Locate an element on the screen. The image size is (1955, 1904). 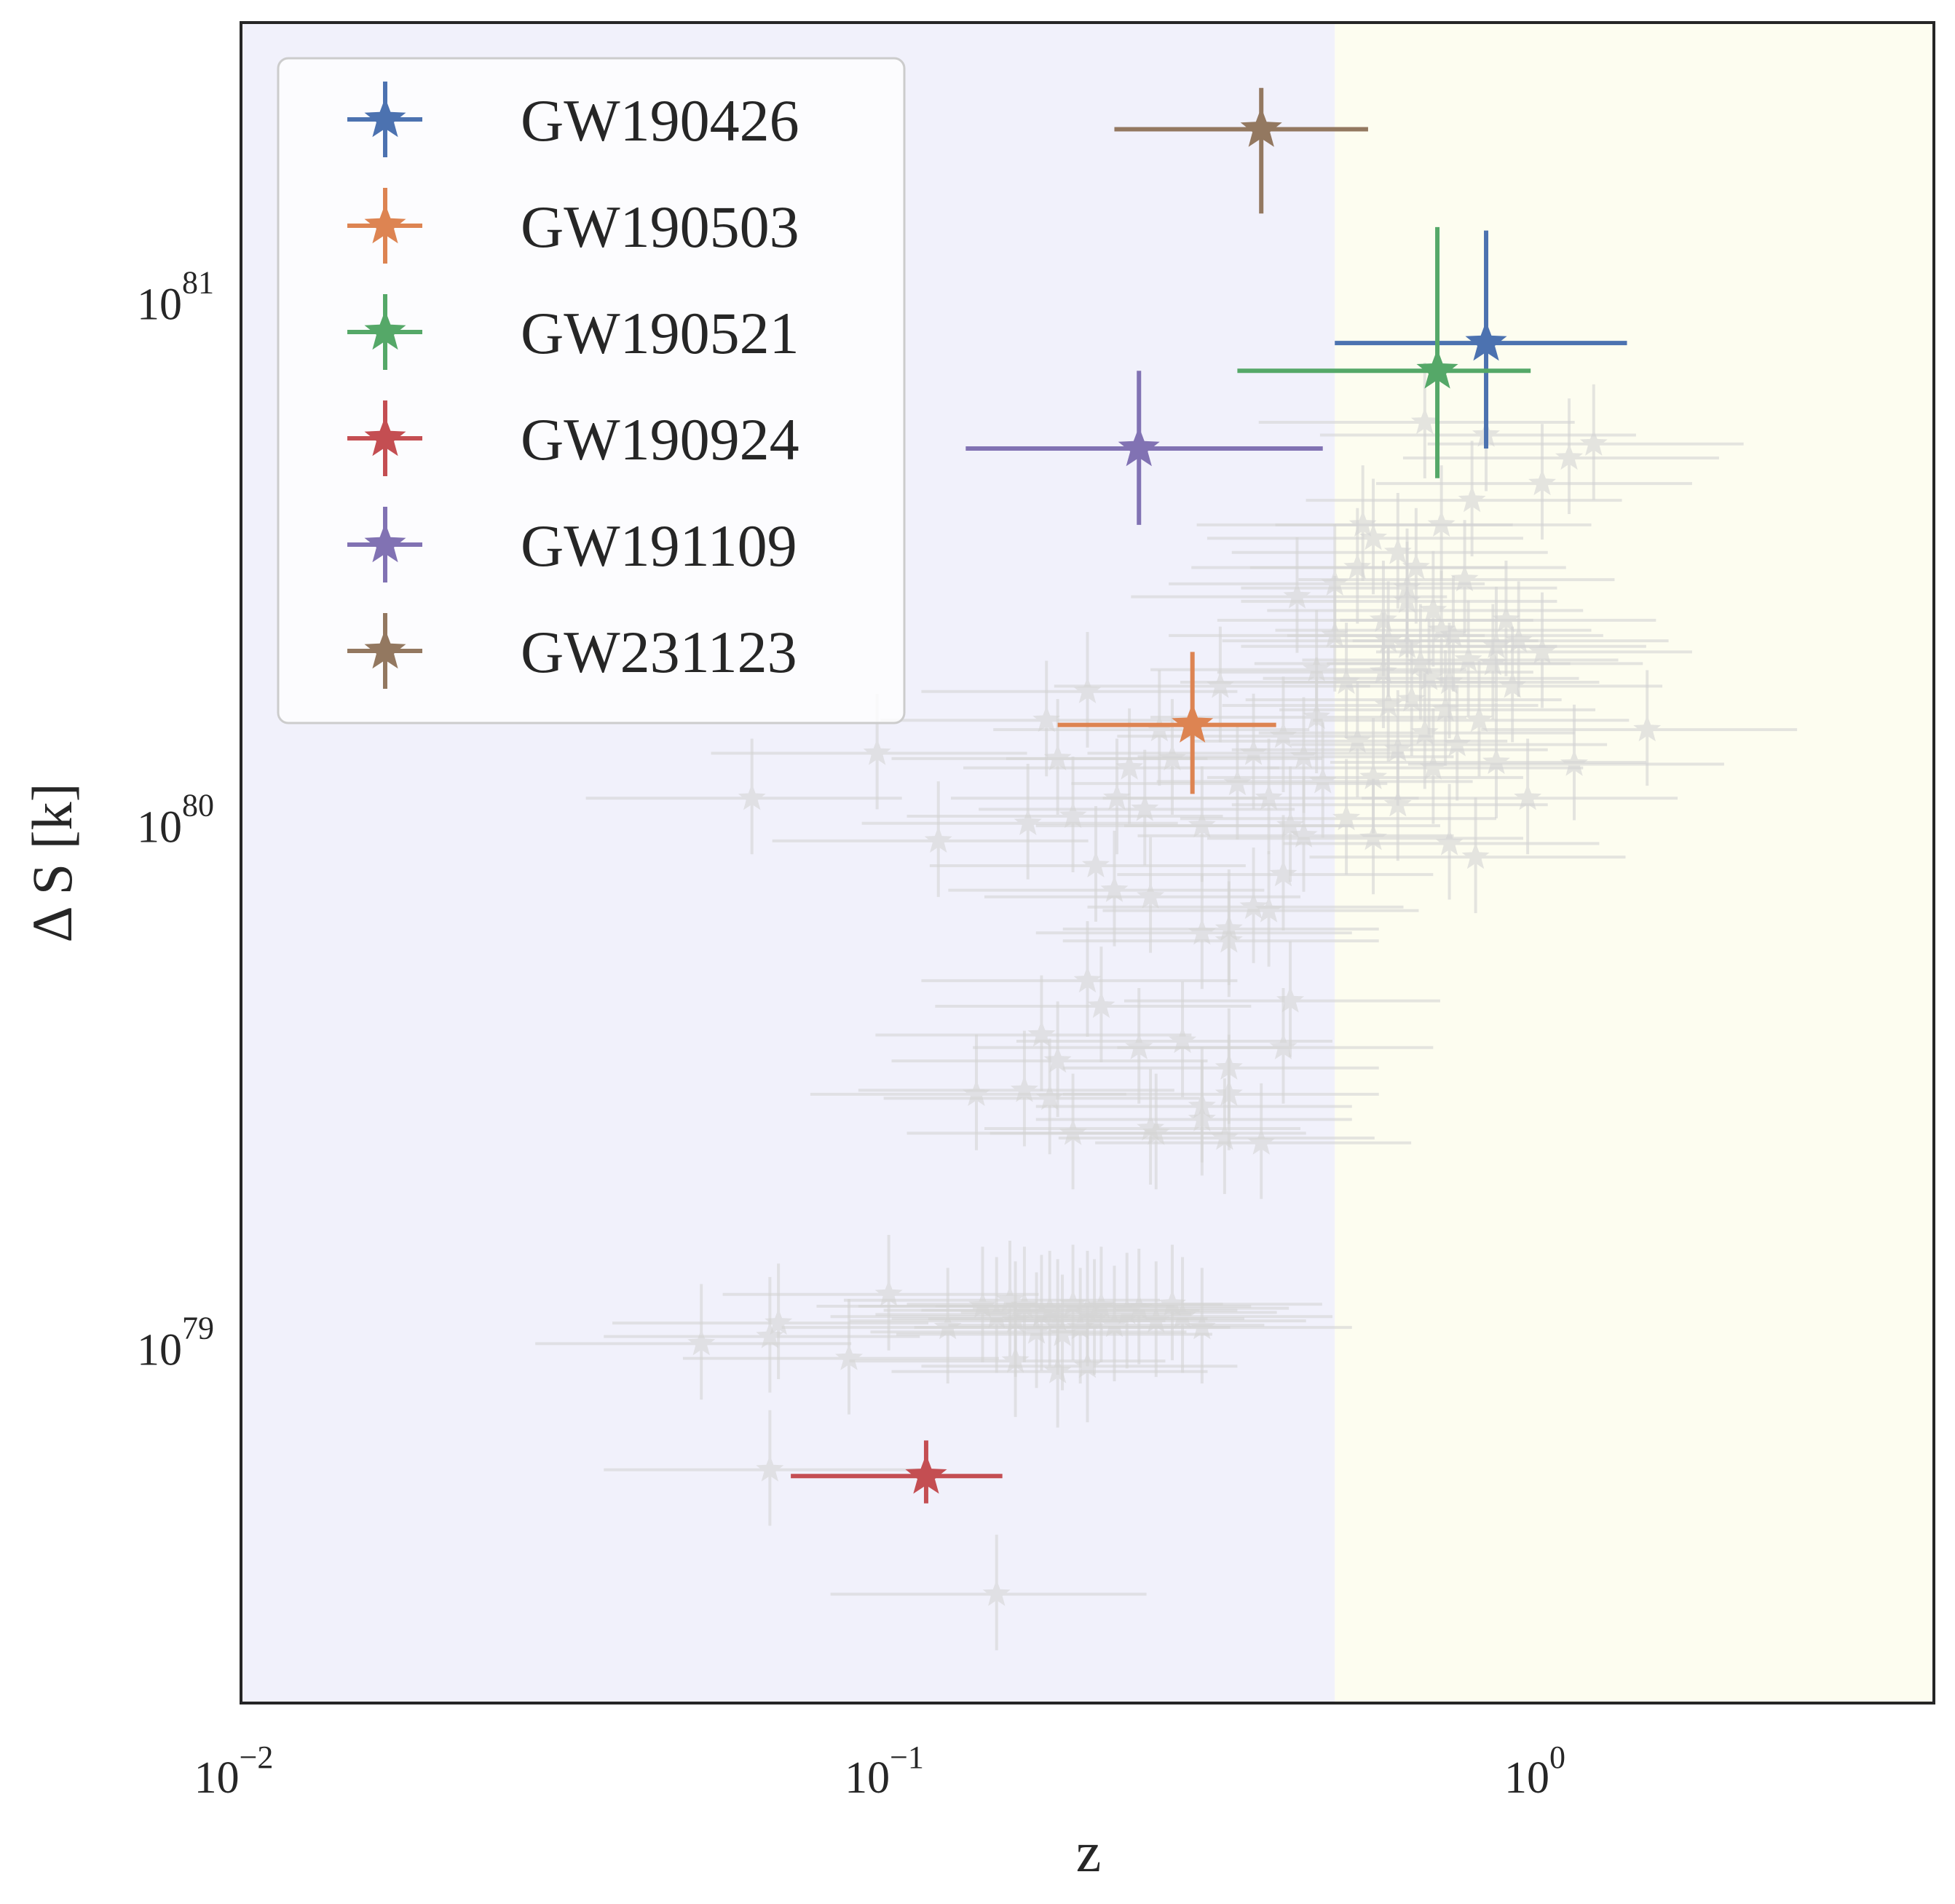
x-tick-label: 10⁻² is located at coordinates (234, 1771).